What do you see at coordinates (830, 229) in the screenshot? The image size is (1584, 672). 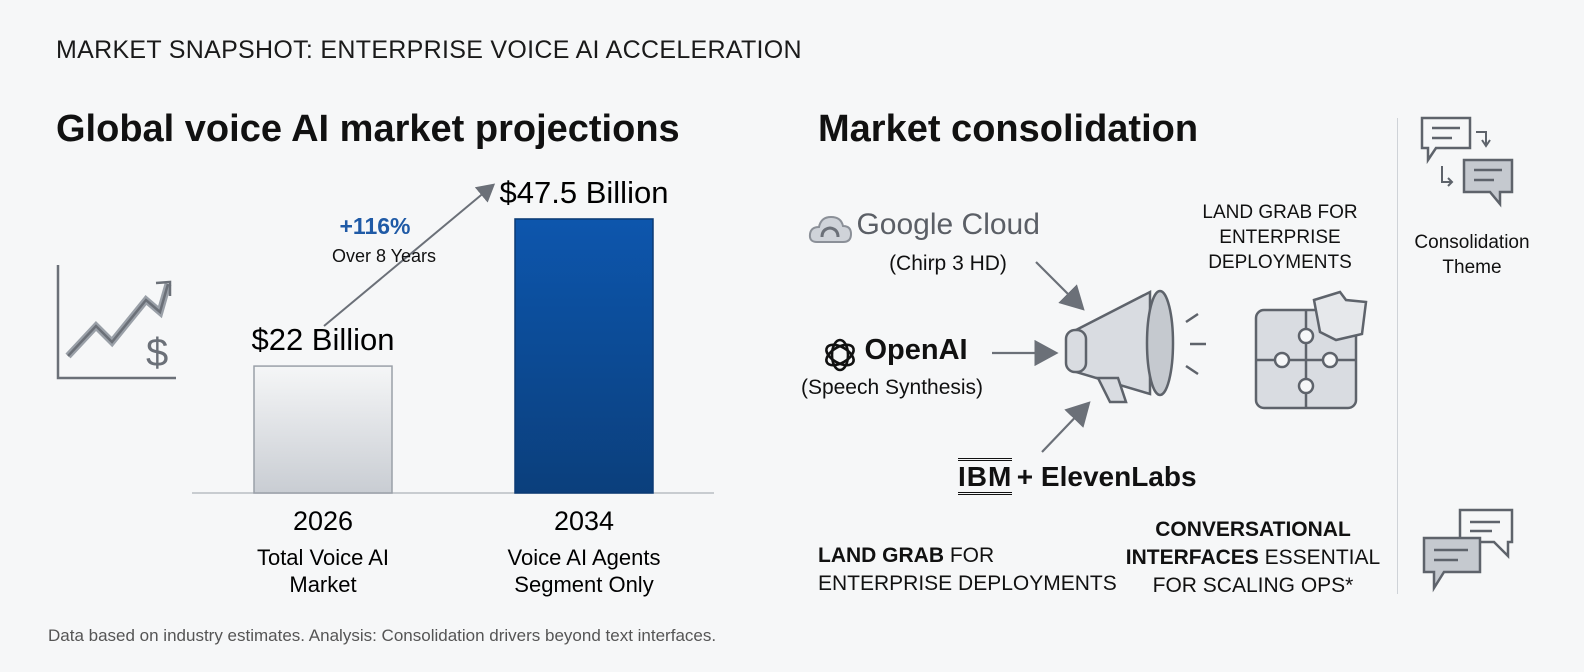 I see `cloud-icon` at bounding box center [830, 229].